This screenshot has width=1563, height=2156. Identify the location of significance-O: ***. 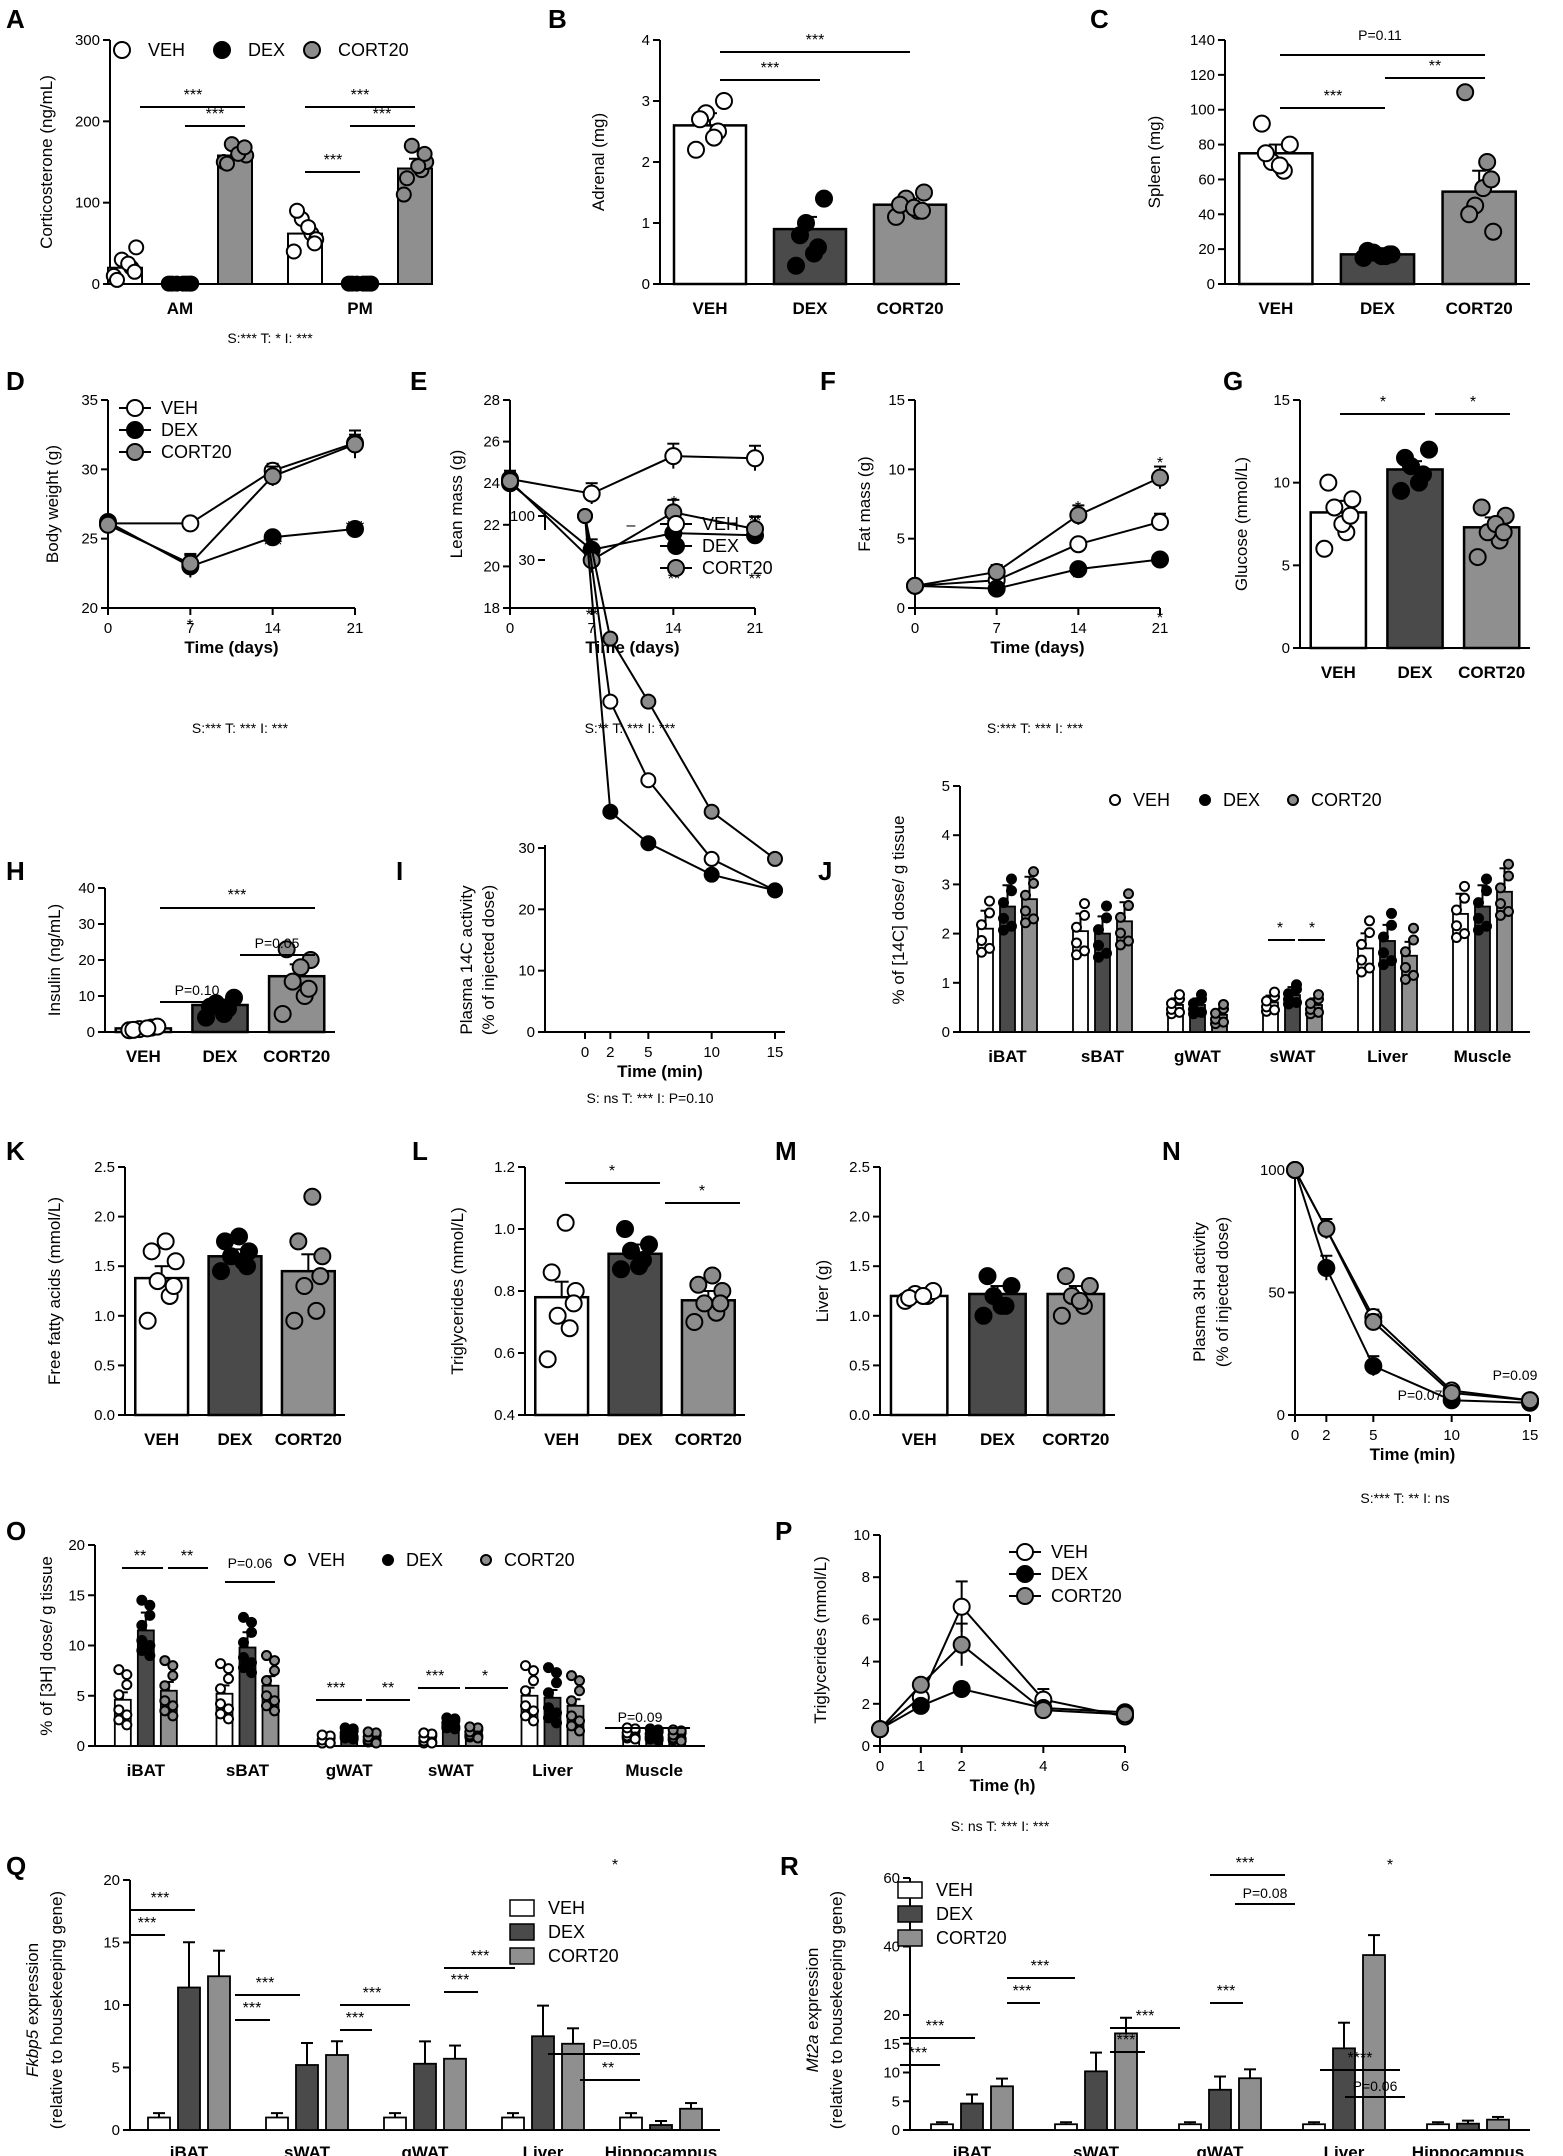
(435, 1676).